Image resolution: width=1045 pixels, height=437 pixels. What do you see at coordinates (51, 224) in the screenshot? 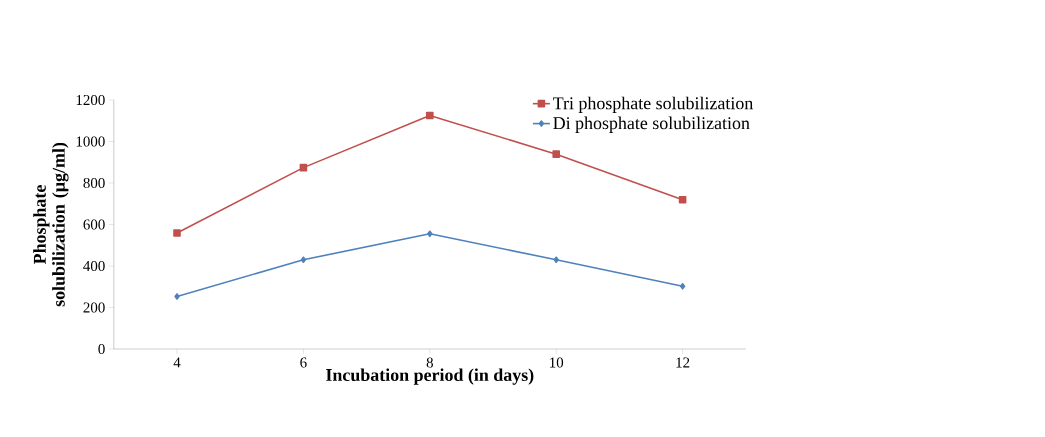
I see `y-axis-title: Phosphate solubilization (µg/ml)` at bounding box center [51, 224].